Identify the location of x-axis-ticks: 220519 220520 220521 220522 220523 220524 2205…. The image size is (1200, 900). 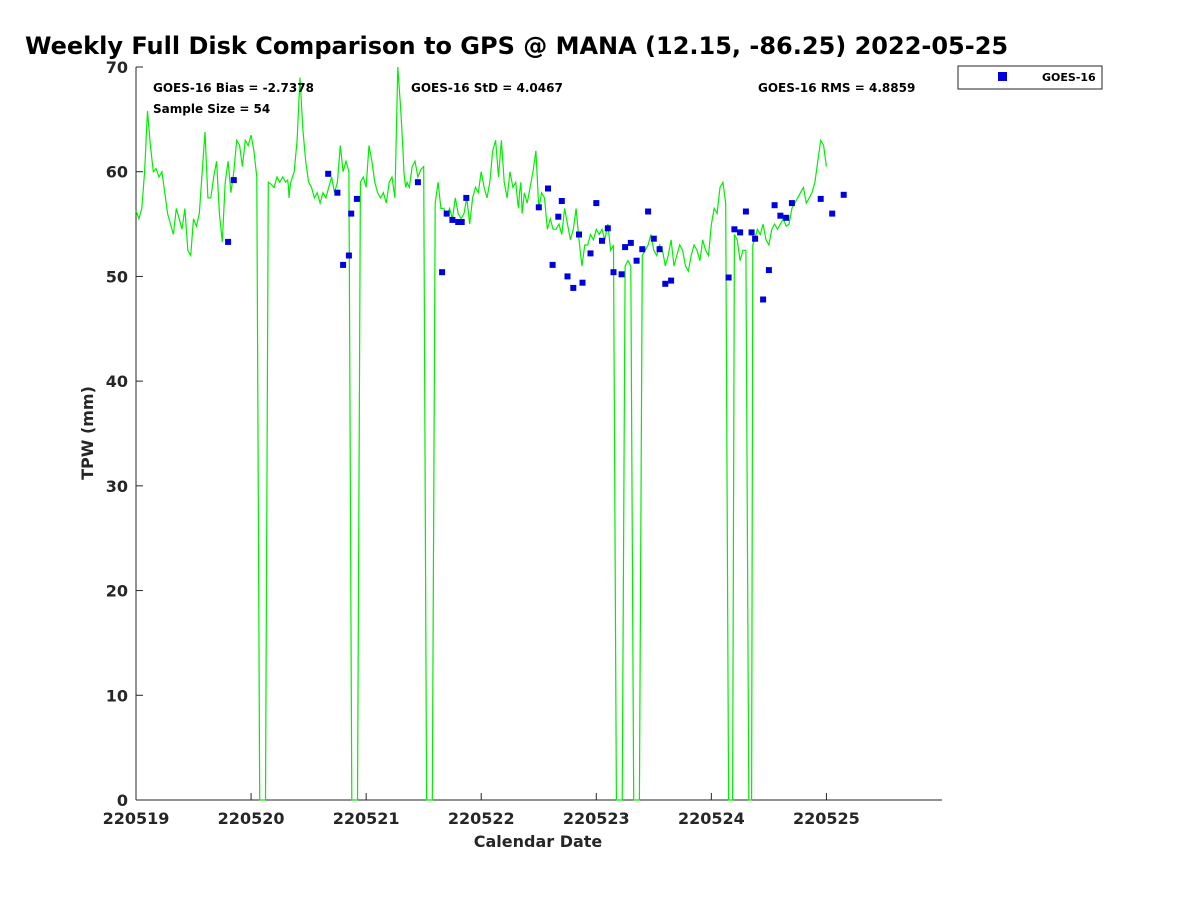
(481, 810).